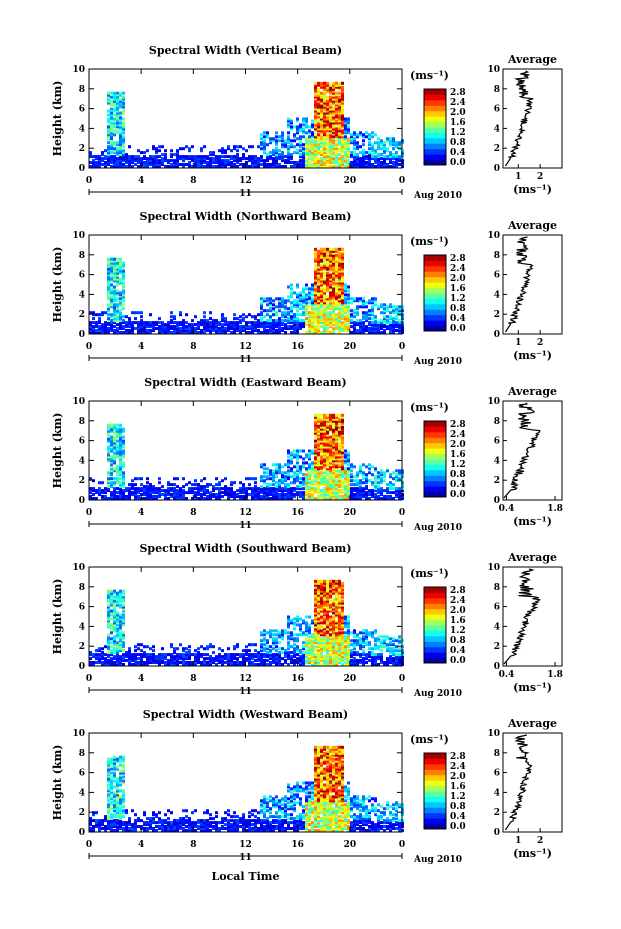 The height and width of the screenshot is (929, 621). What do you see at coordinates (82, 295) in the screenshot?
I see `y-tick-label: 4` at bounding box center [82, 295].